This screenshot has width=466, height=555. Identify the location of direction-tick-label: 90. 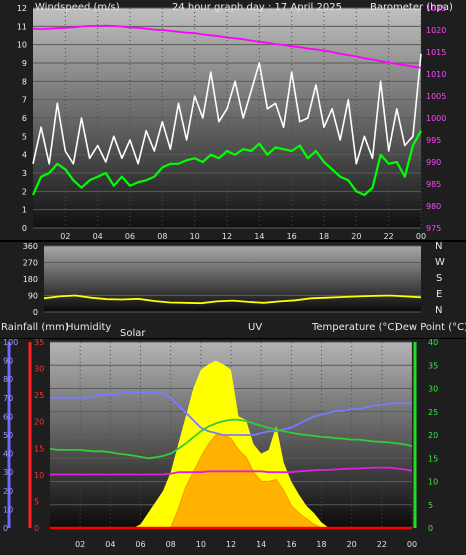
(33, 296).